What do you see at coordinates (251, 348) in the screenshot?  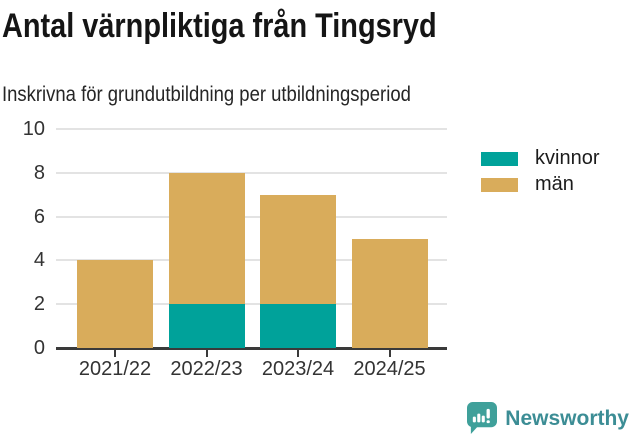 I see `x-axis-line` at bounding box center [251, 348].